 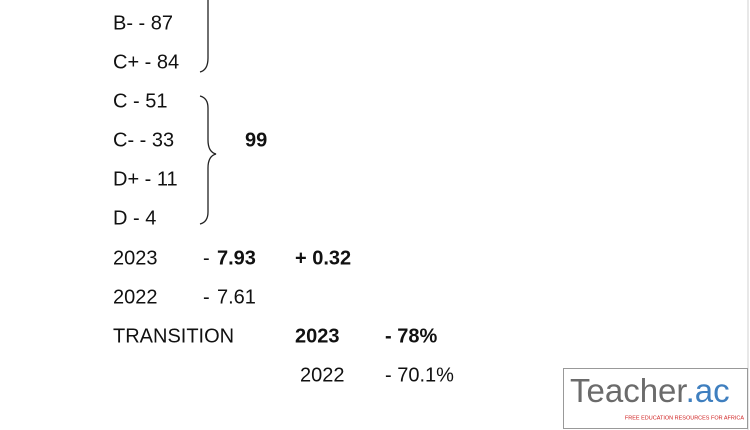 What do you see at coordinates (236, 258) in the screenshot?
I see `score: 7.93` at bounding box center [236, 258].